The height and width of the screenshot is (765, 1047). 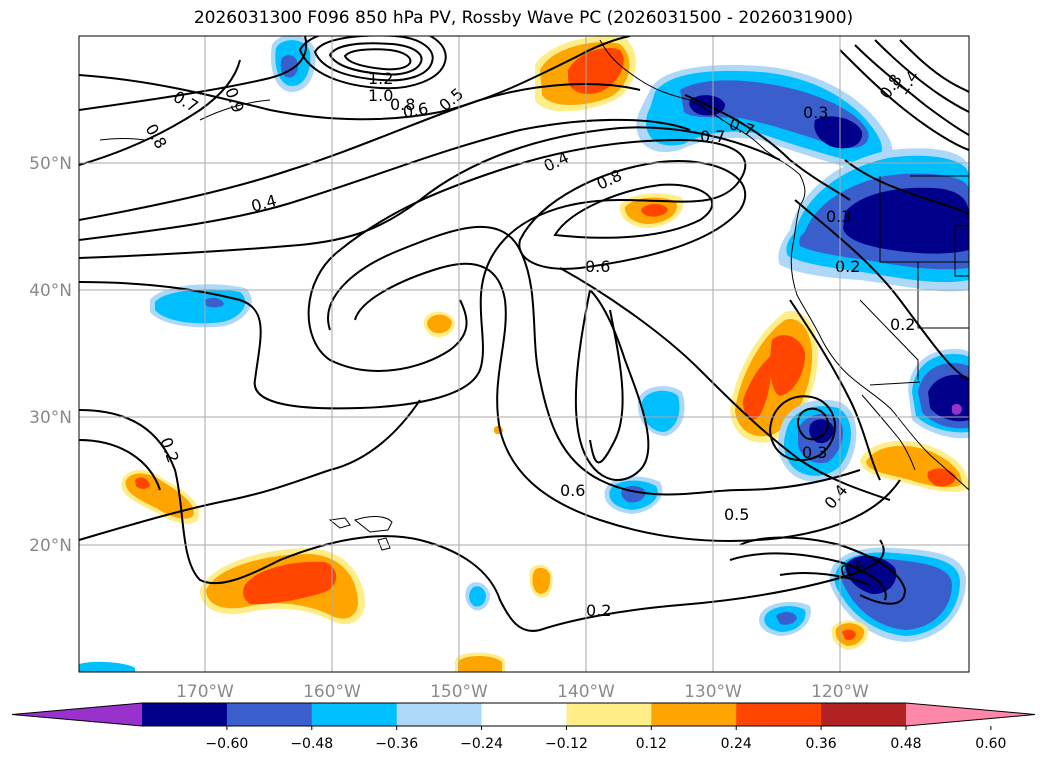 What do you see at coordinates (566, 744) in the screenshot?
I see `colorbar-tick-label: −0.12` at bounding box center [566, 744].